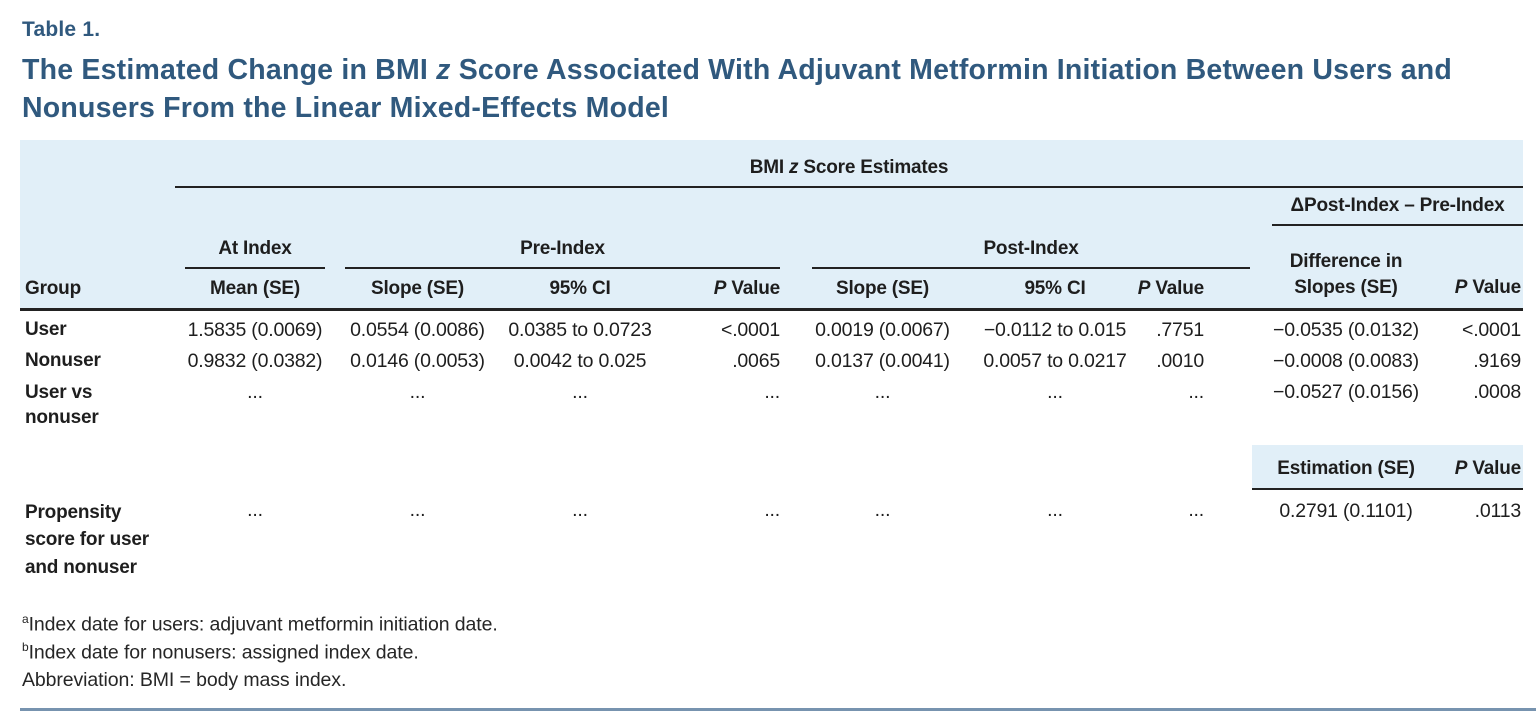  Describe the element at coordinates (1497, 361) in the screenshot. I see `cell-diff-p: .9169` at that location.